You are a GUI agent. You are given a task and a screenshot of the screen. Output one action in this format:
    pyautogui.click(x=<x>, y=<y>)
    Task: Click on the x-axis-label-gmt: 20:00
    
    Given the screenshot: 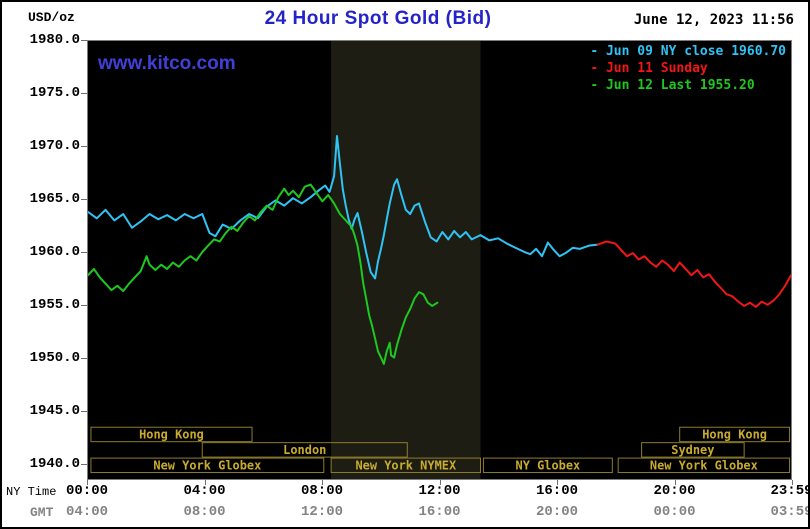 What is the action you would take?
    pyautogui.click(x=557, y=512)
    